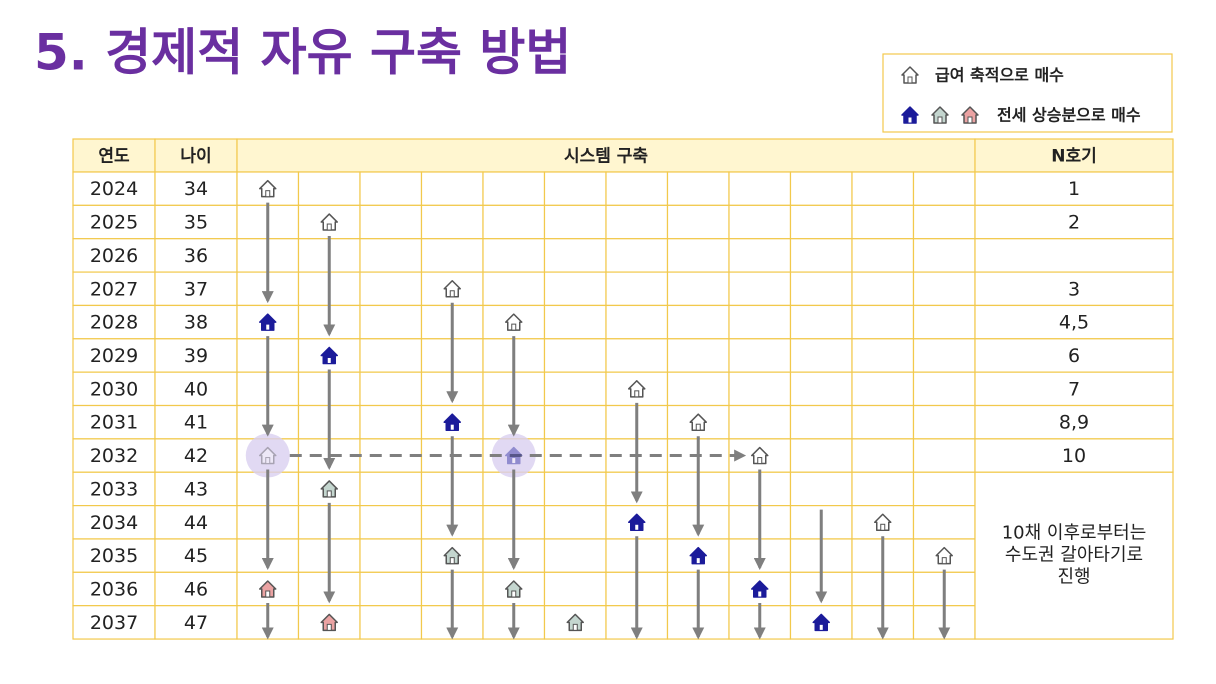 The image size is (1216, 684). I want to click on n-value: 6, so click(1074, 356).